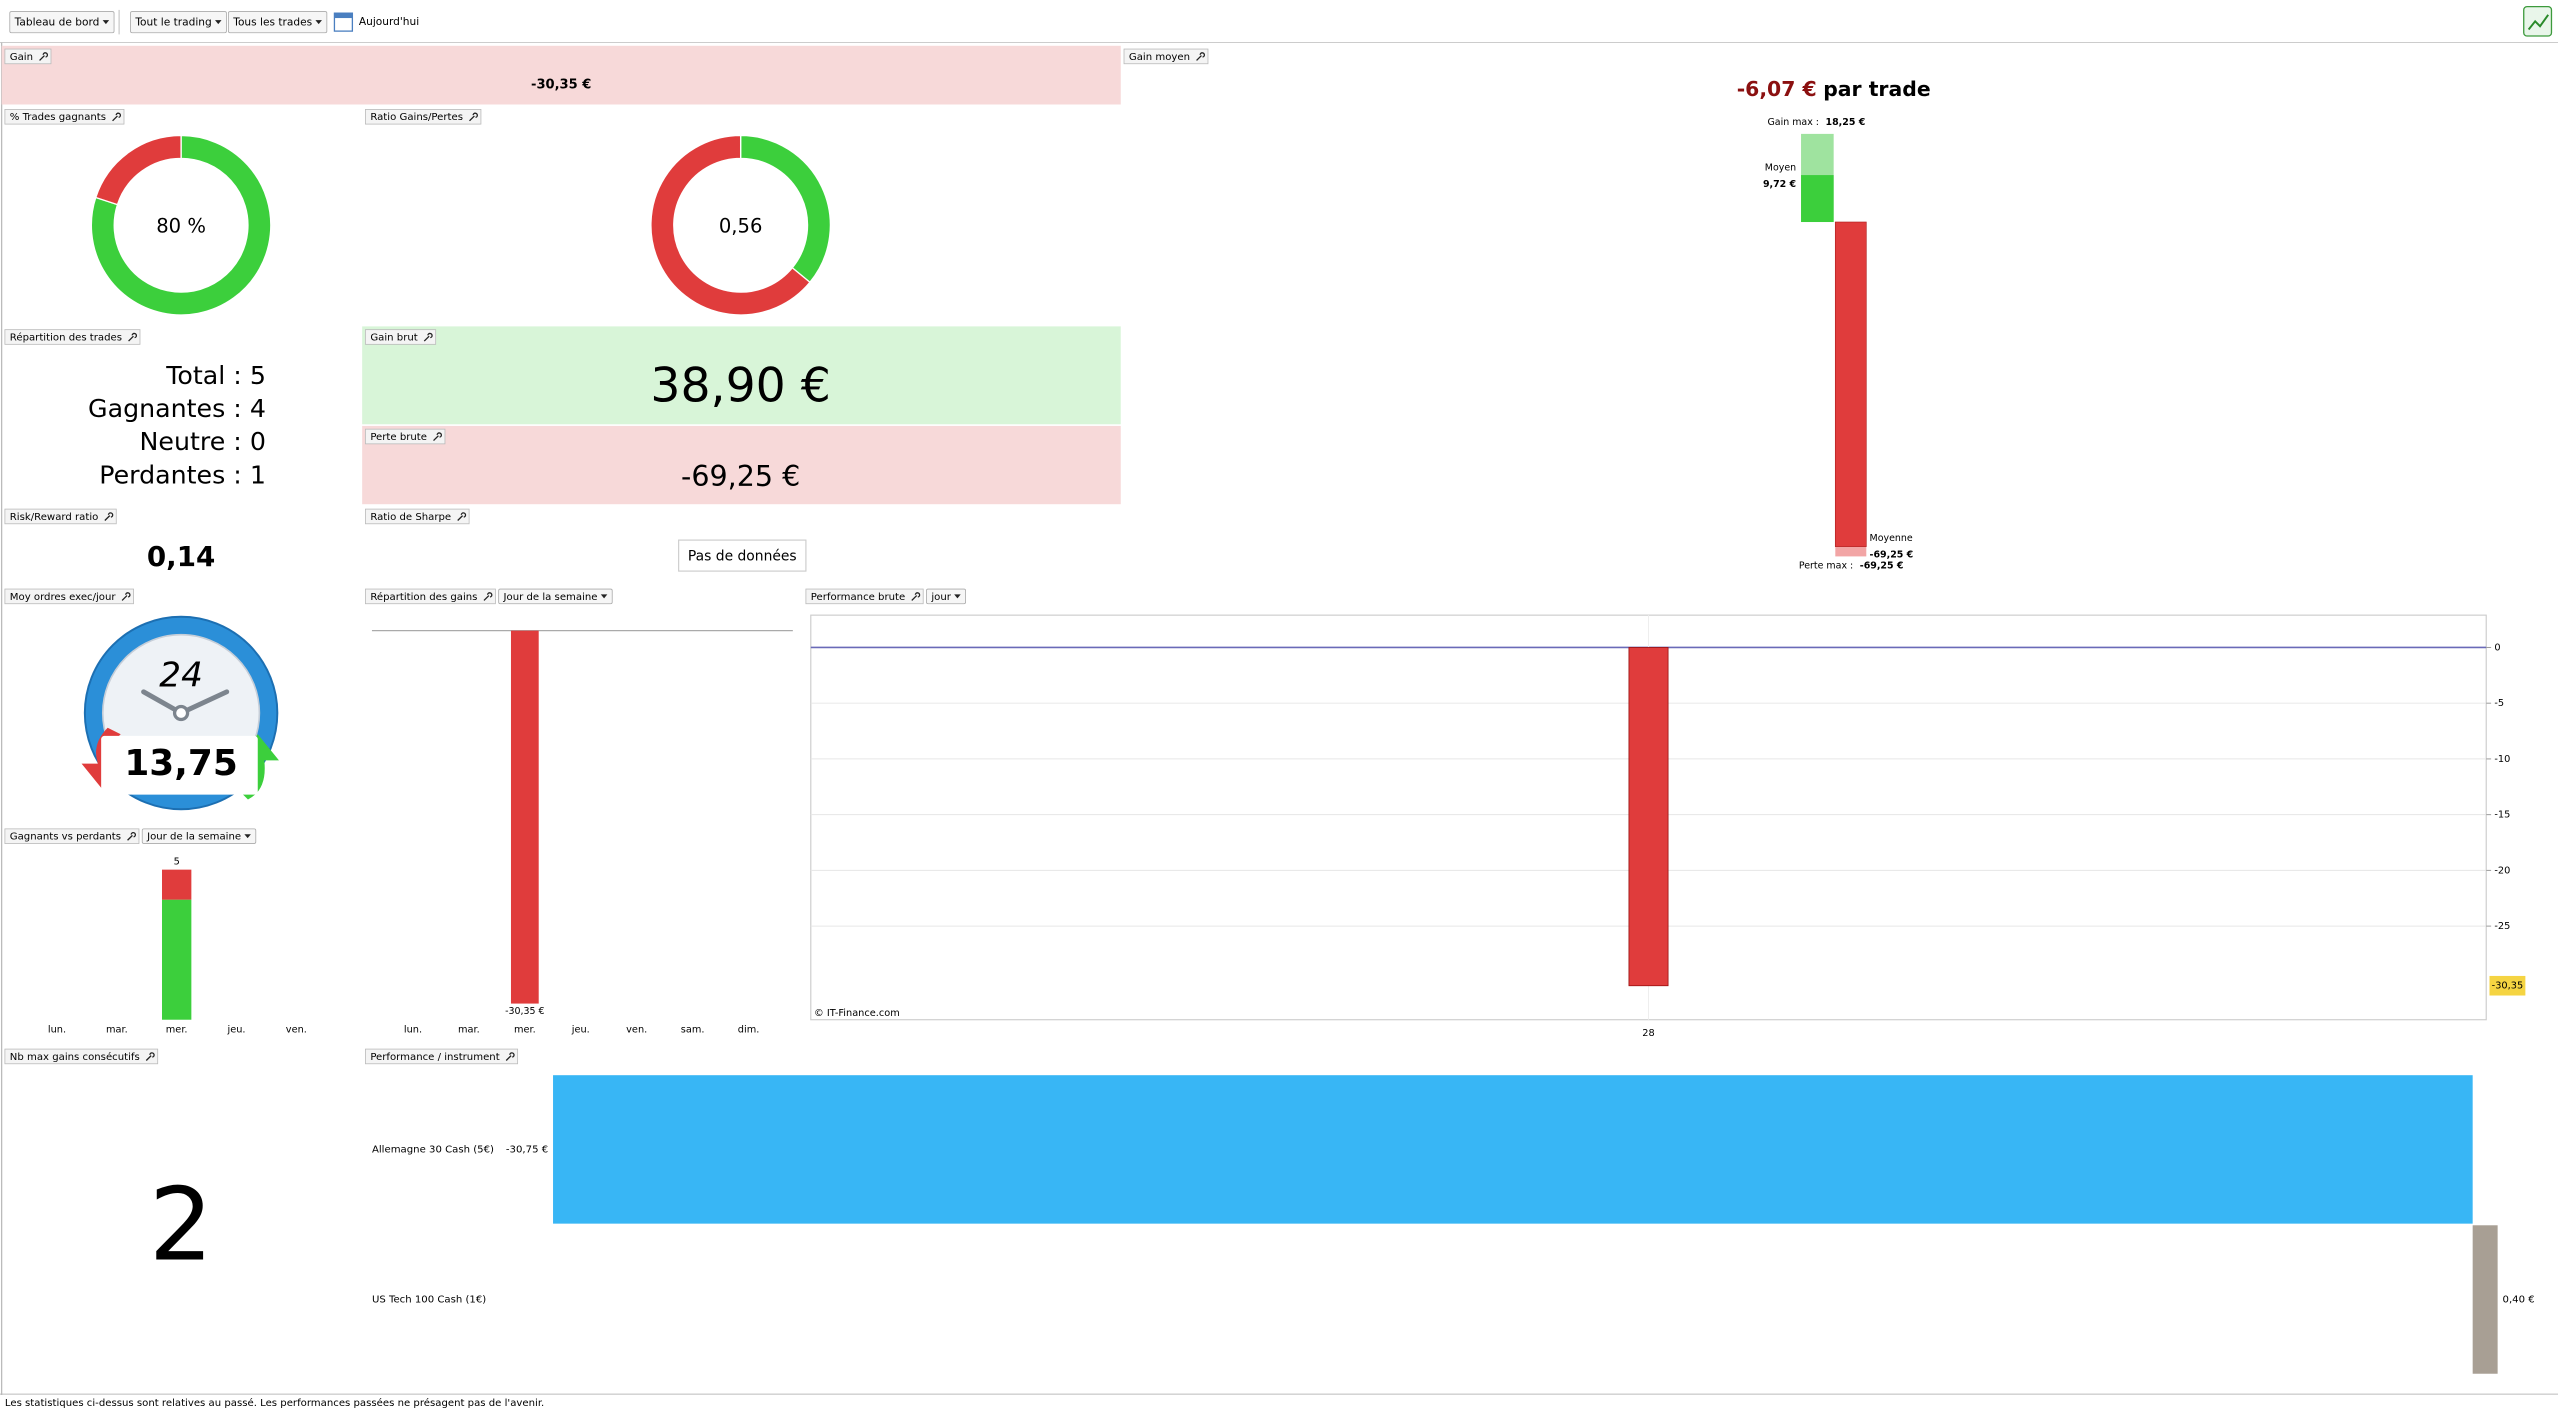 This screenshot has width=2558, height=1413. Describe the element at coordinates (1846, 122) in the screenshot. I see `gain-max-value: 18,25 €` at that location.